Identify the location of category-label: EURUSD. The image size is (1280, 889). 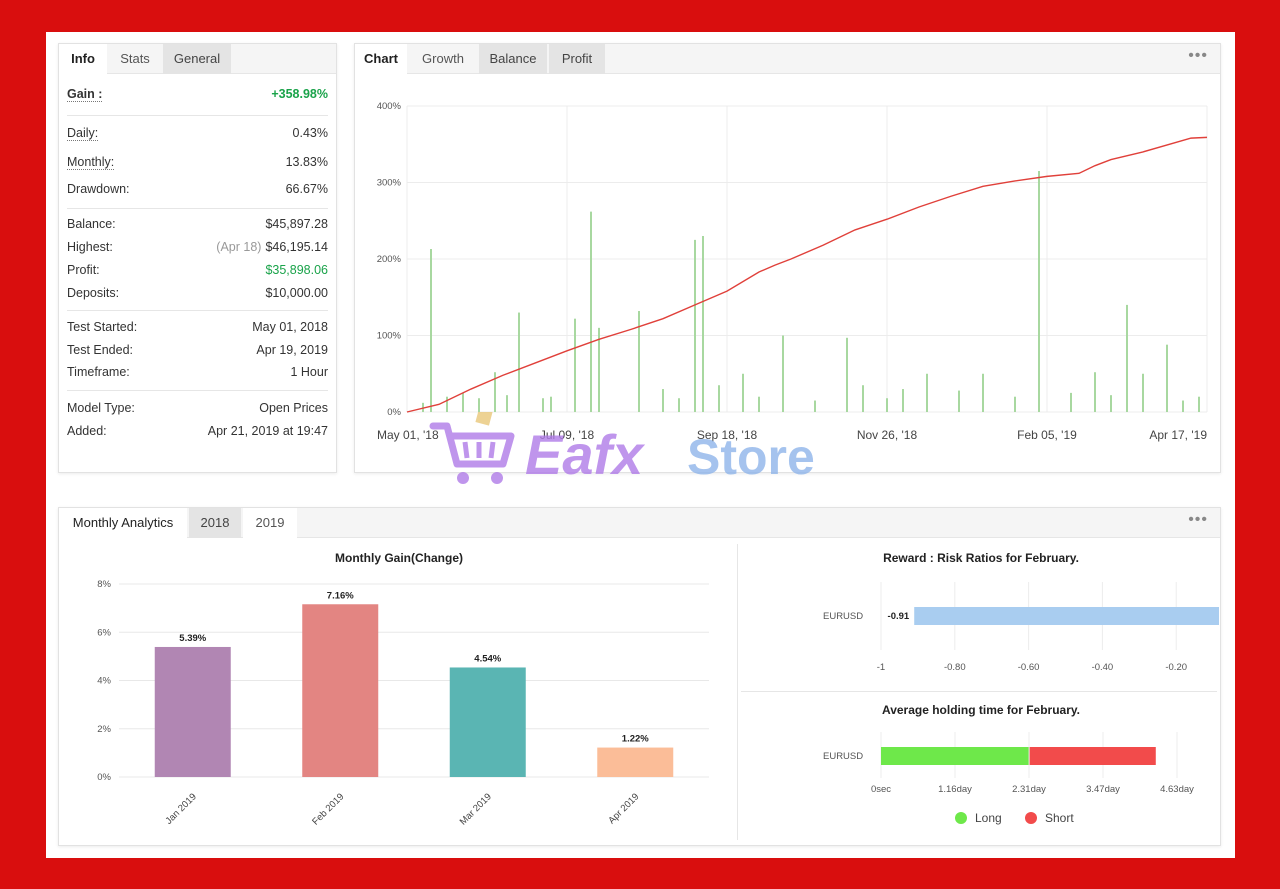
(843, 616).